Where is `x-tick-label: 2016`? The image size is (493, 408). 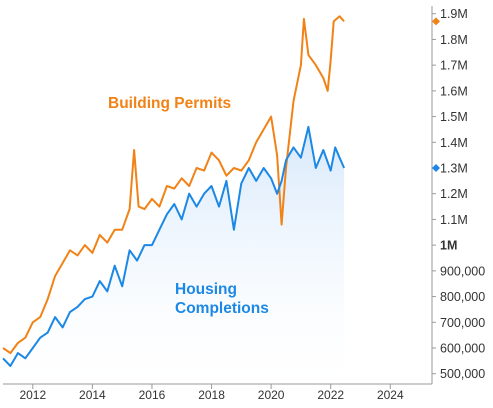
x-tick-label: 2016 is located at coordinates (152, 395).